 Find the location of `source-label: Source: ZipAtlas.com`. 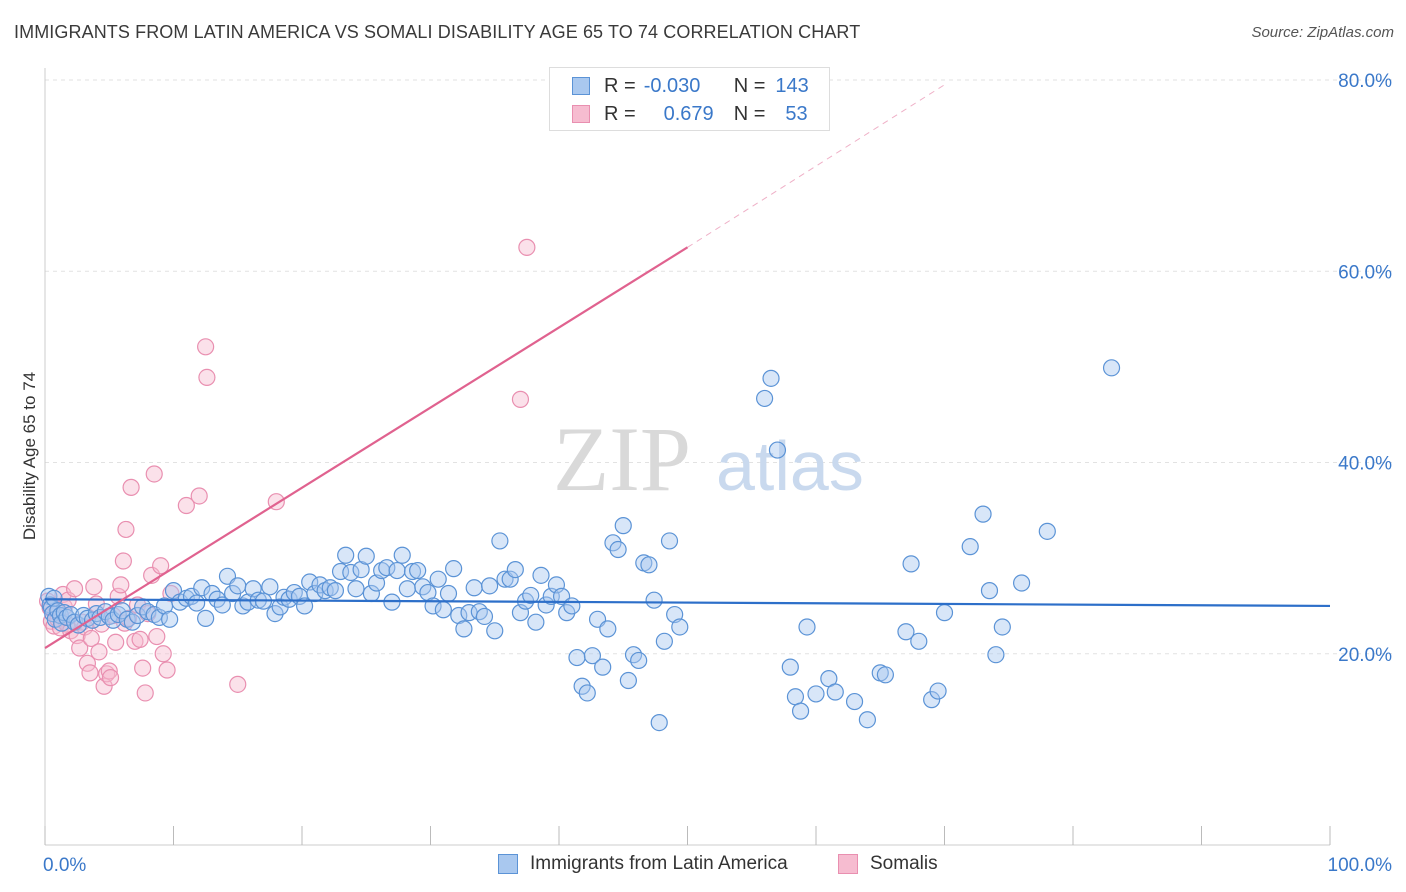

source-label: Source: ZipAtlas.com is located at coordinates (1322, 32).